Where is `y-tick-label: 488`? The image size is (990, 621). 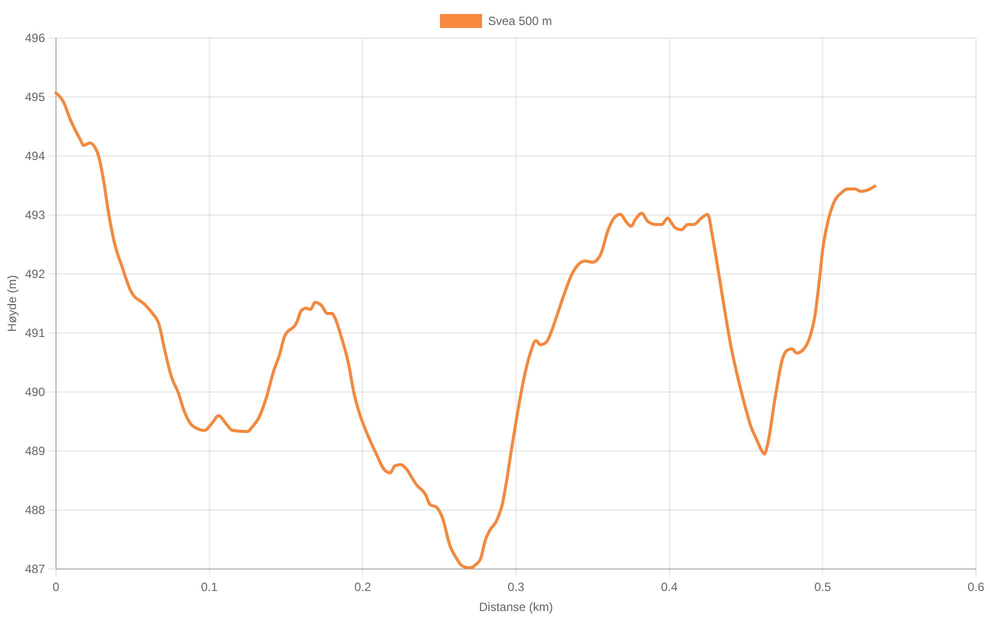
y-tick-label: 488 is located at coordinates (35, 510).